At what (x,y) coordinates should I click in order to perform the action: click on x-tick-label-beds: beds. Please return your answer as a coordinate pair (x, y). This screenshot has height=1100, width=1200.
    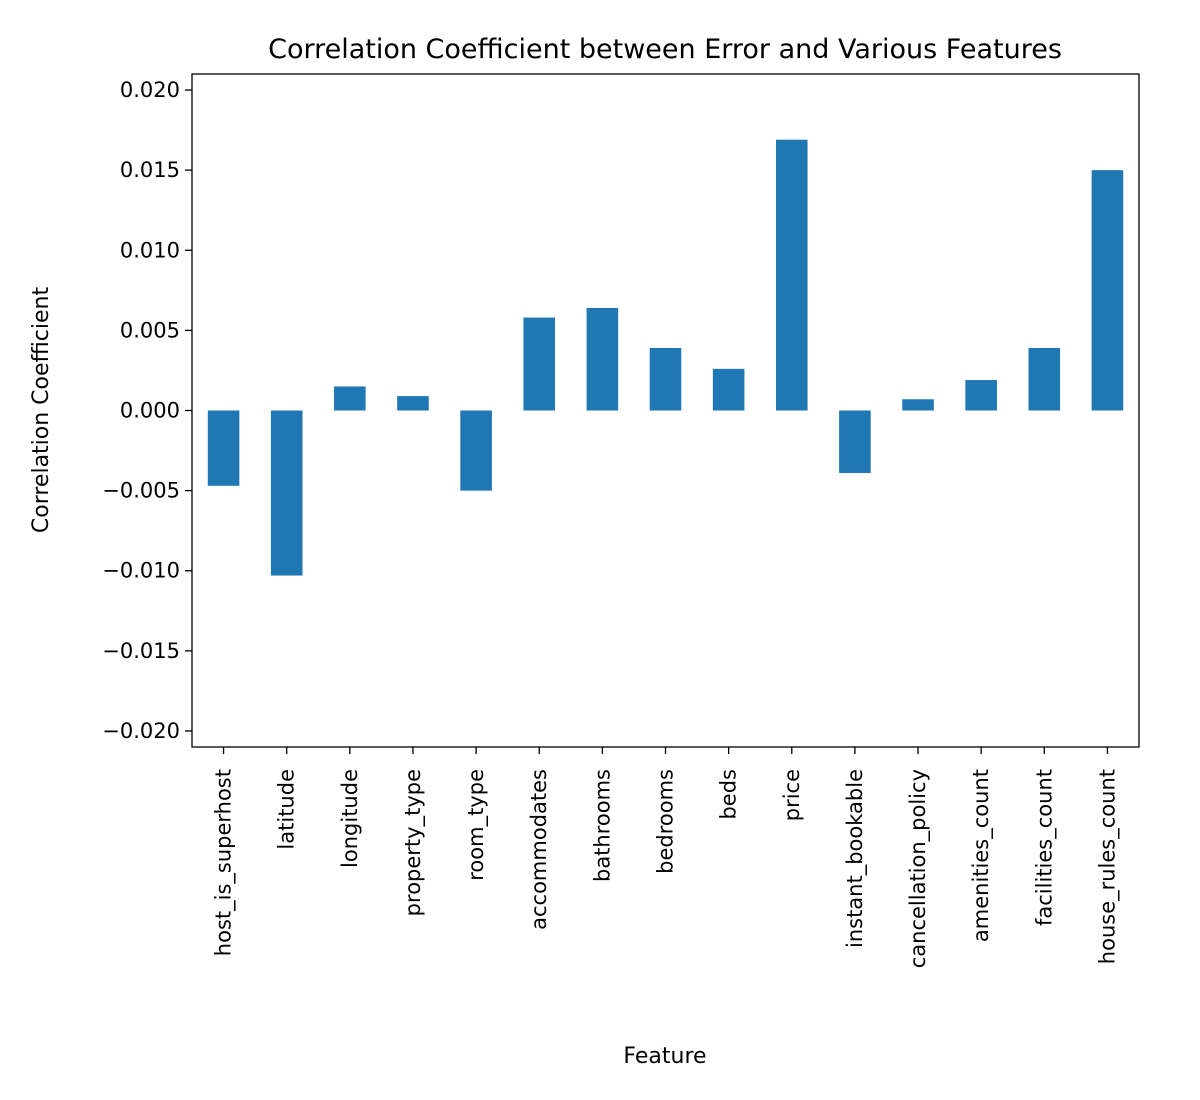
    Looking at the image, I should click on (729, 794).